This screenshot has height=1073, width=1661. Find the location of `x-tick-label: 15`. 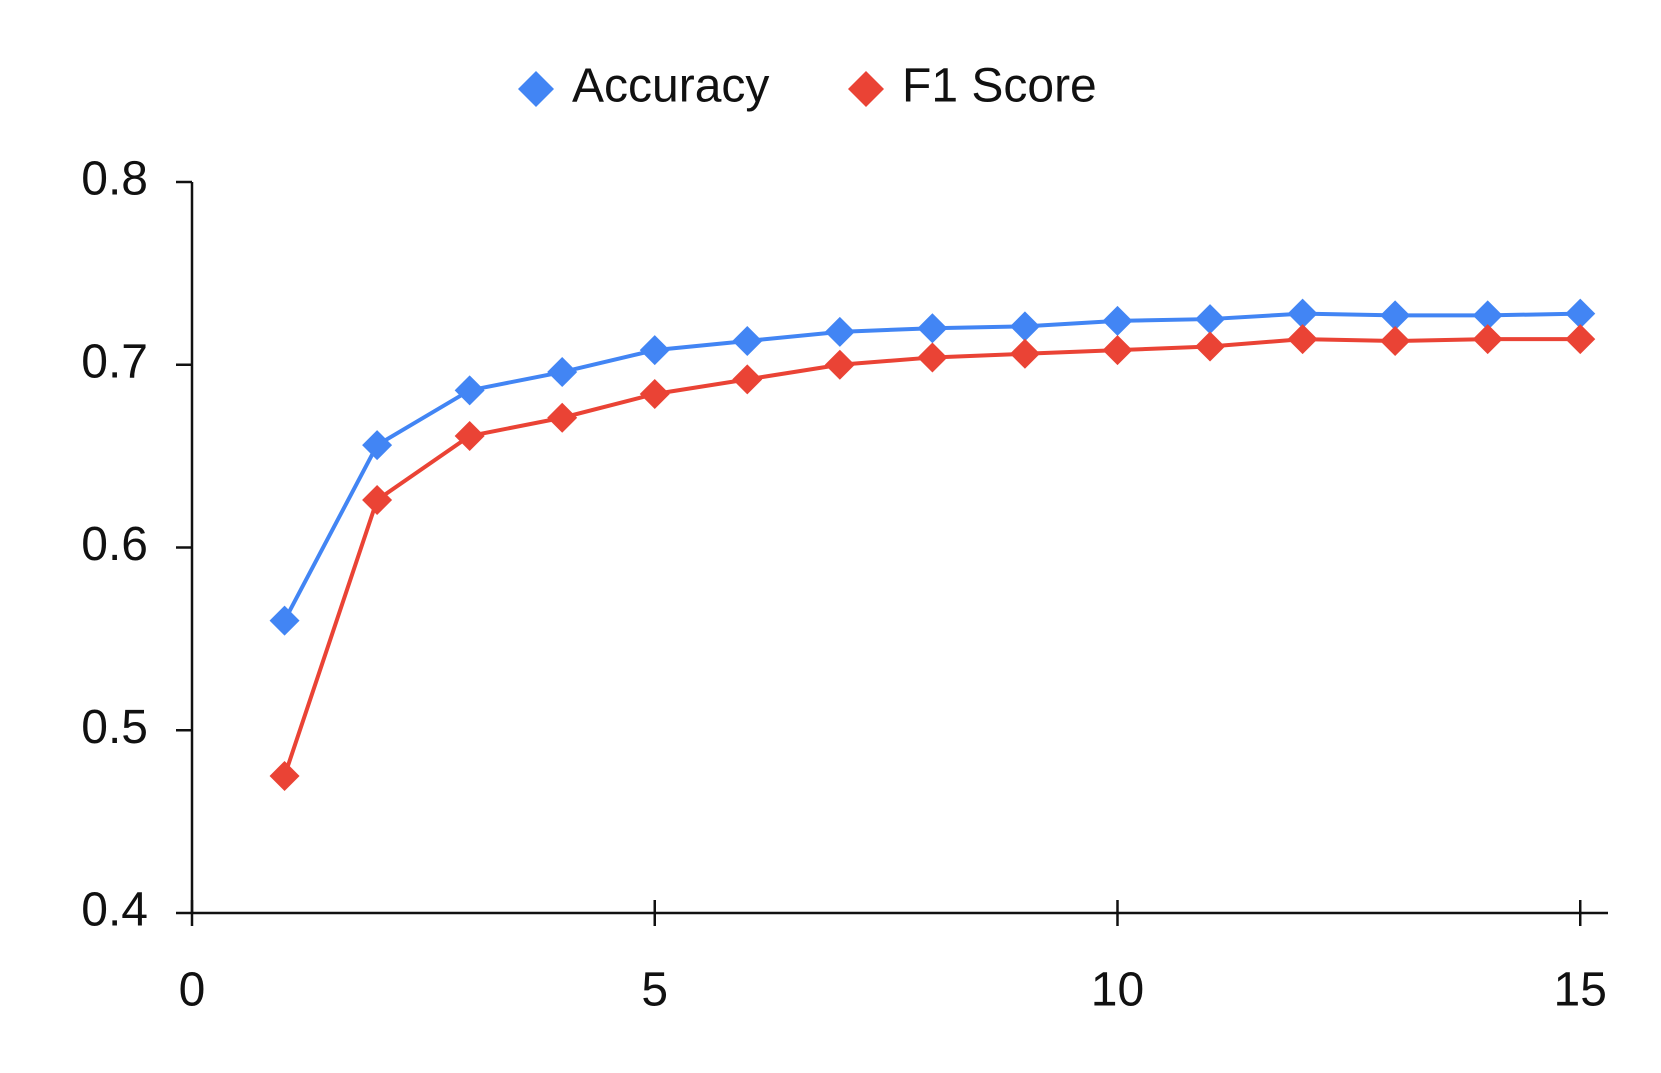

x-tick-label: 15 is located at coordinates (1580, 990).